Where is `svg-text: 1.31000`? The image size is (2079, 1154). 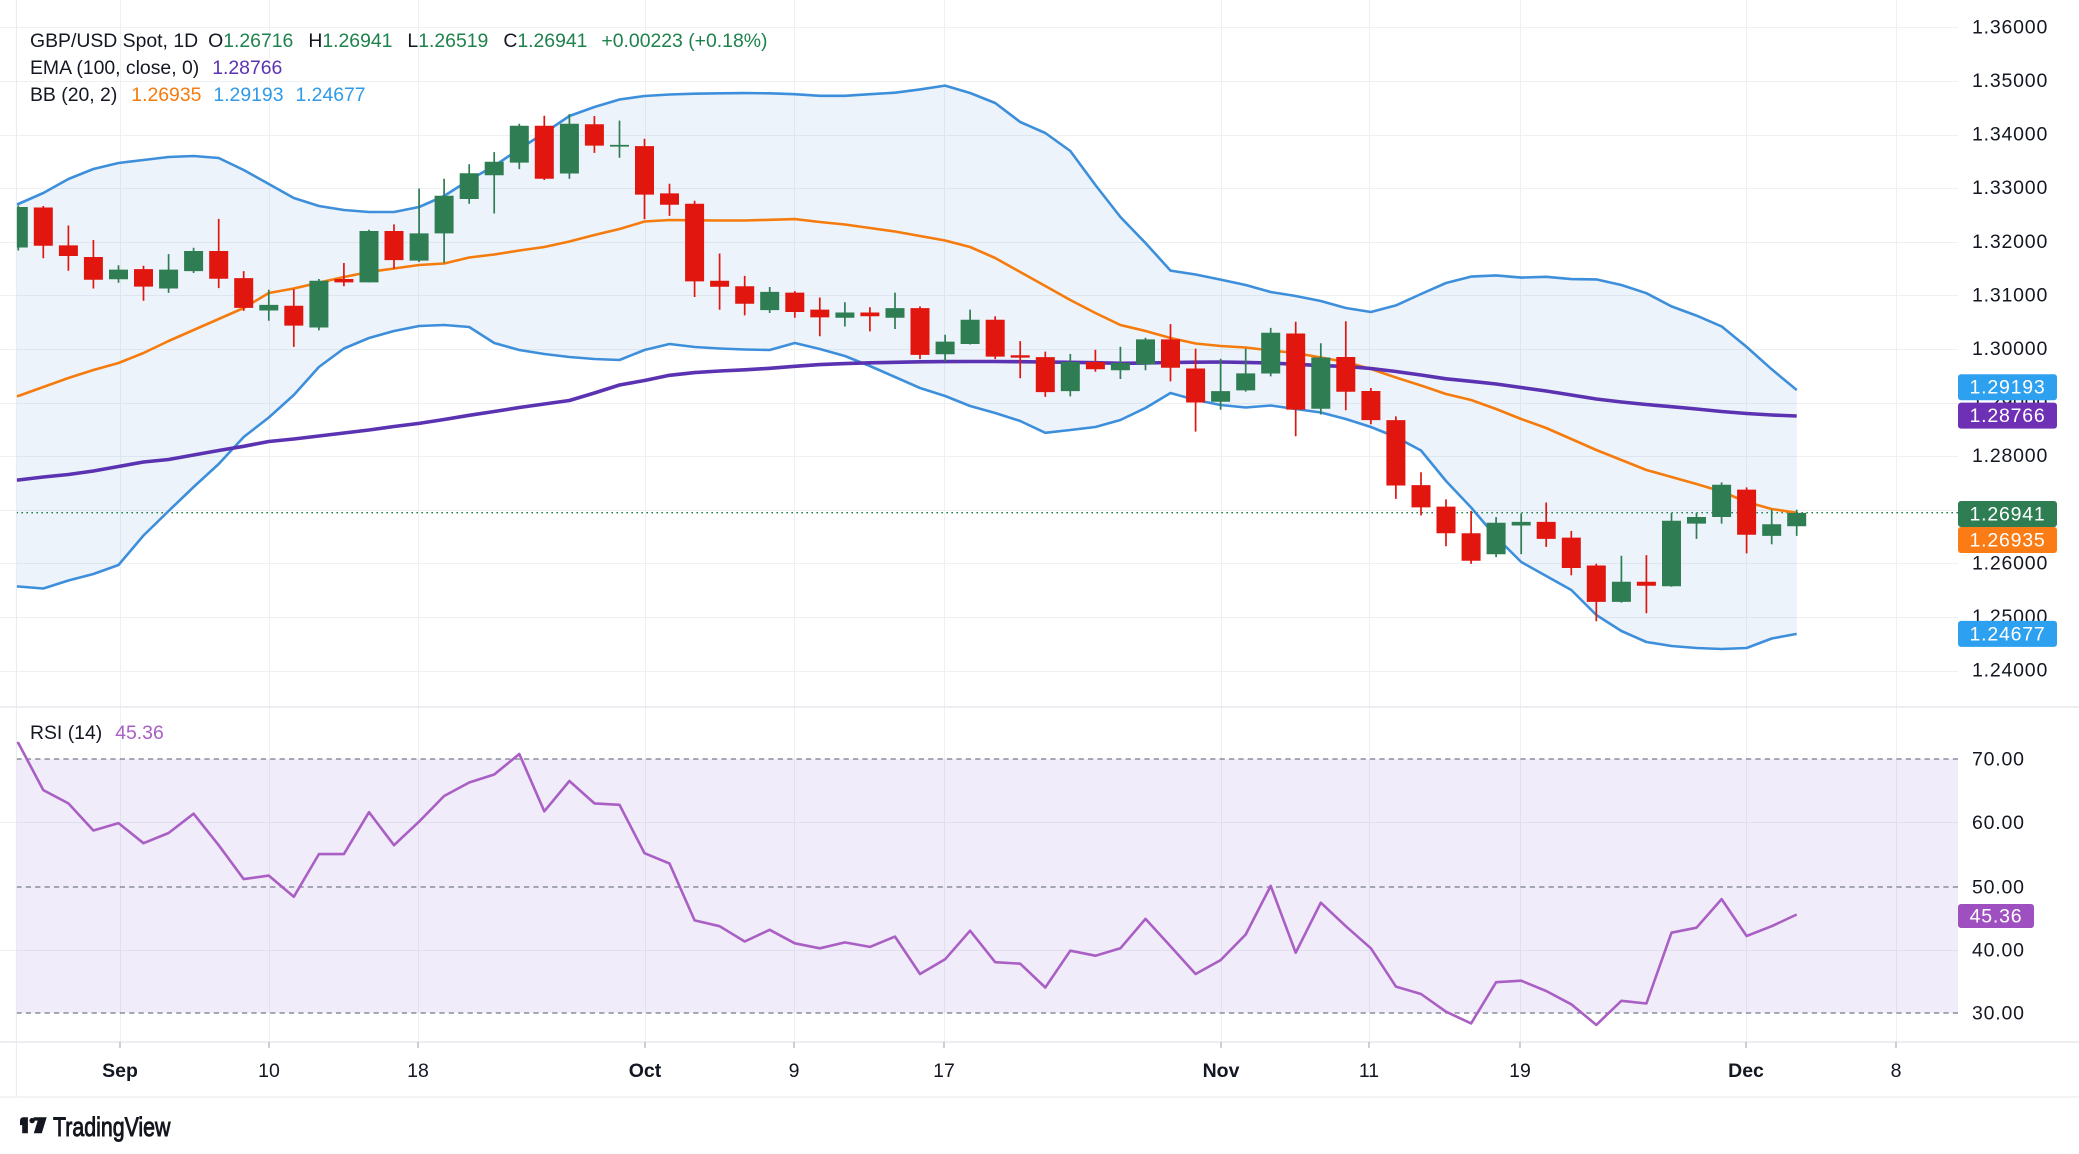 svg-text: 1.31000 is located at coordinates (2010, 295).